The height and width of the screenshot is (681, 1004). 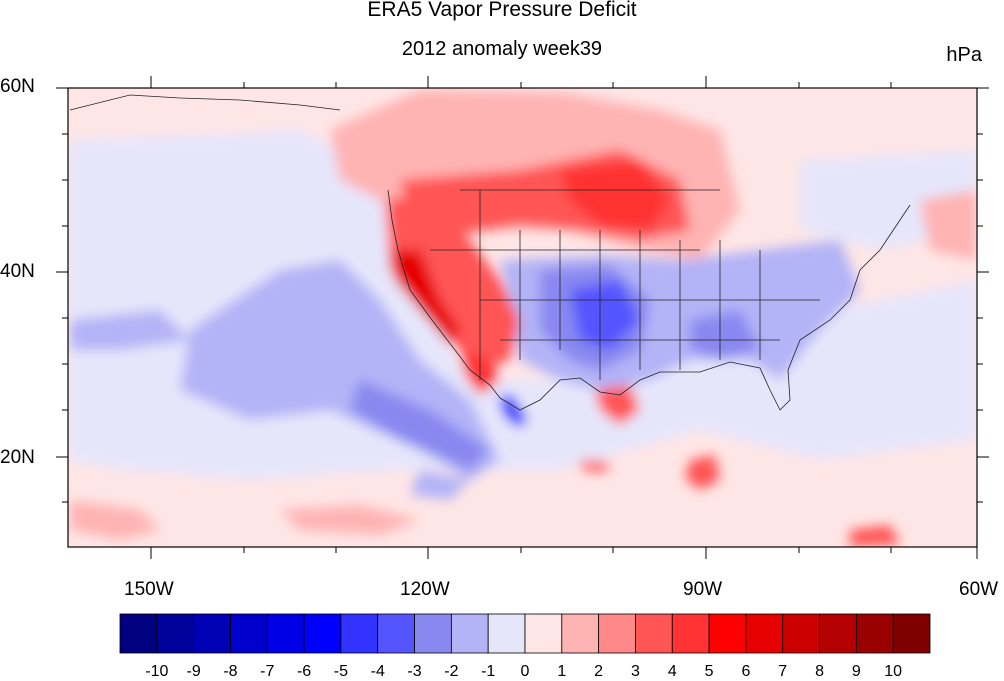 What do you see at coordinates (502, 10) in the screenshot?
I see `map-title: ERA5 Vapor Pressure Deficit` at bounding box center [502, 10].